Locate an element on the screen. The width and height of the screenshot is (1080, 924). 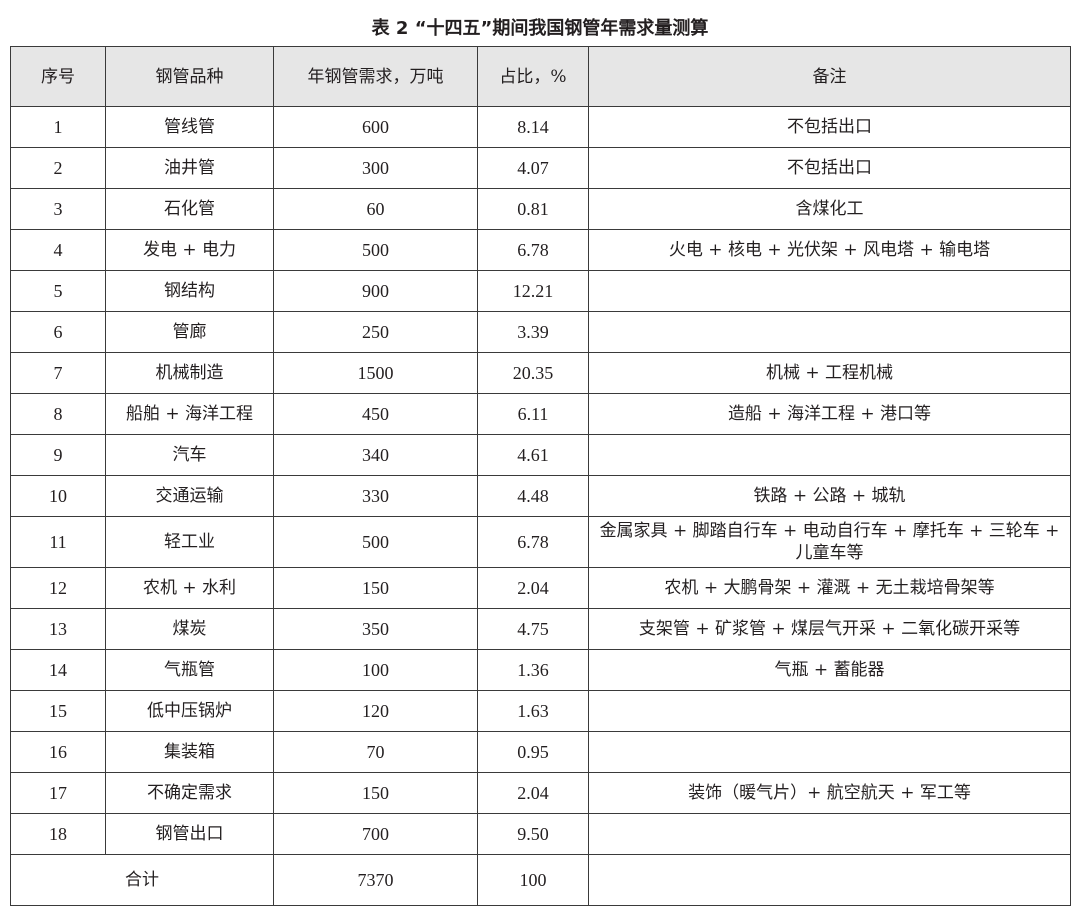
table-title: 表 2 “十四五”期间我国钢管年需求量测算 is located at coordinates (540, 28).